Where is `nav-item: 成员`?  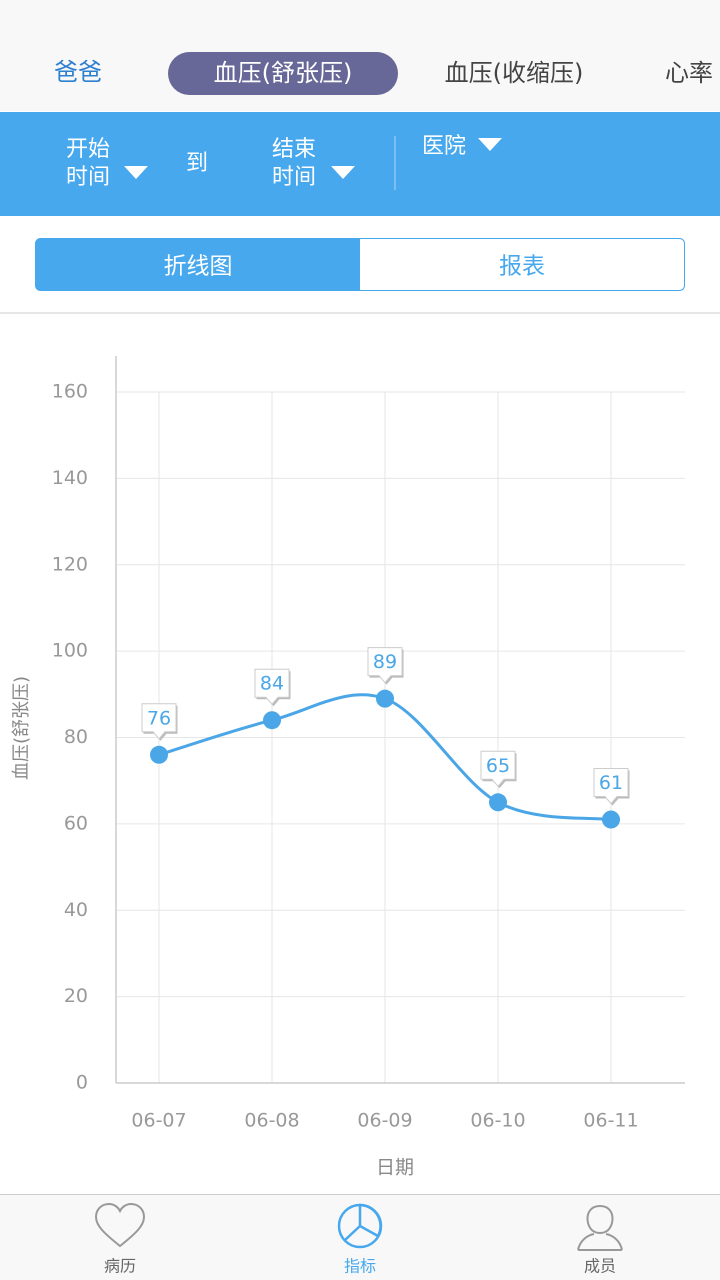 nav-item: 成员 is located at coordinates (600, 1266).